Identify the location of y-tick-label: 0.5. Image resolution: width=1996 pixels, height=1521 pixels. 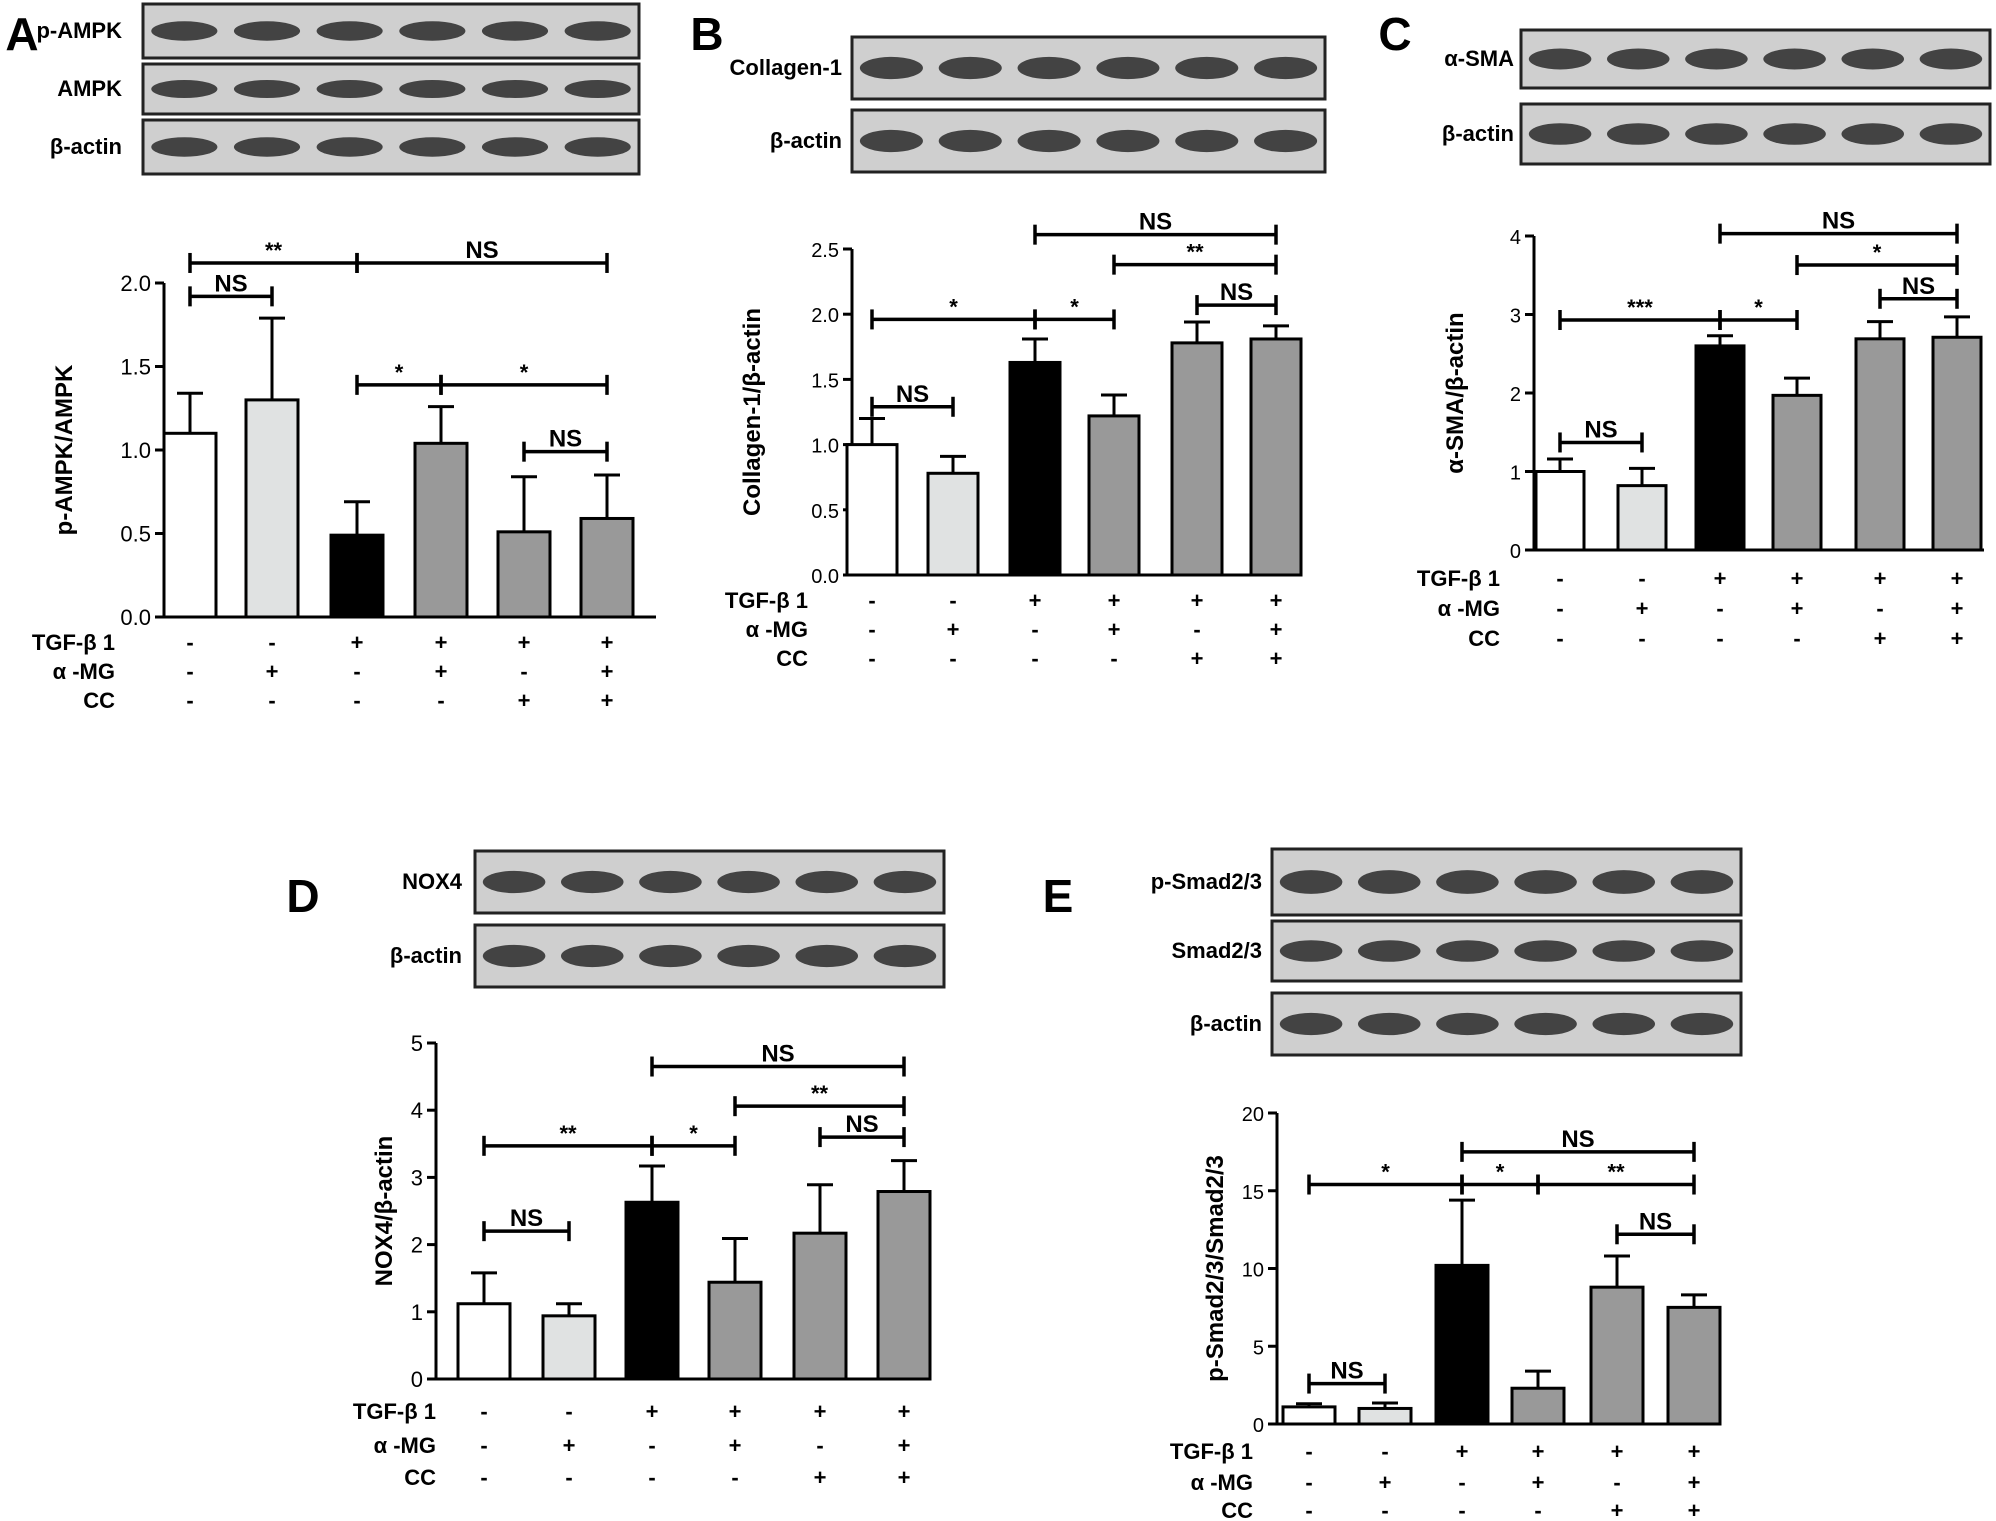
(825, 512).